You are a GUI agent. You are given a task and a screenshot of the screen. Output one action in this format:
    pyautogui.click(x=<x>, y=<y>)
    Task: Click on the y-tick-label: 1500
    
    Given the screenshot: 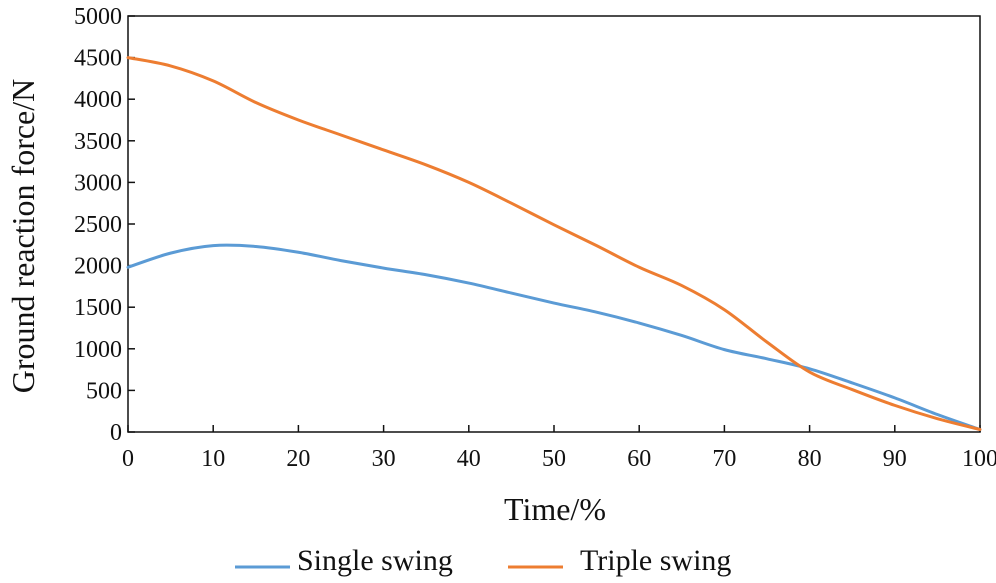 What is the action you would take?
    pyautogui.click(x=98, y=308)
    